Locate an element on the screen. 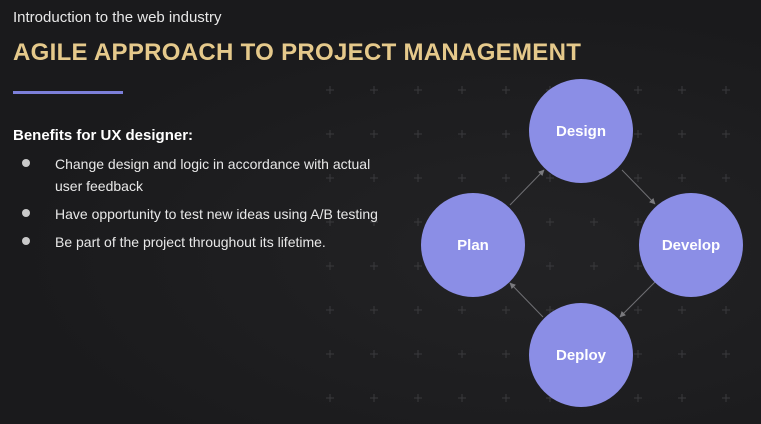 The height and width of the screenshot is (424, 761). node-design: Design is located at coordinates (581, 131).